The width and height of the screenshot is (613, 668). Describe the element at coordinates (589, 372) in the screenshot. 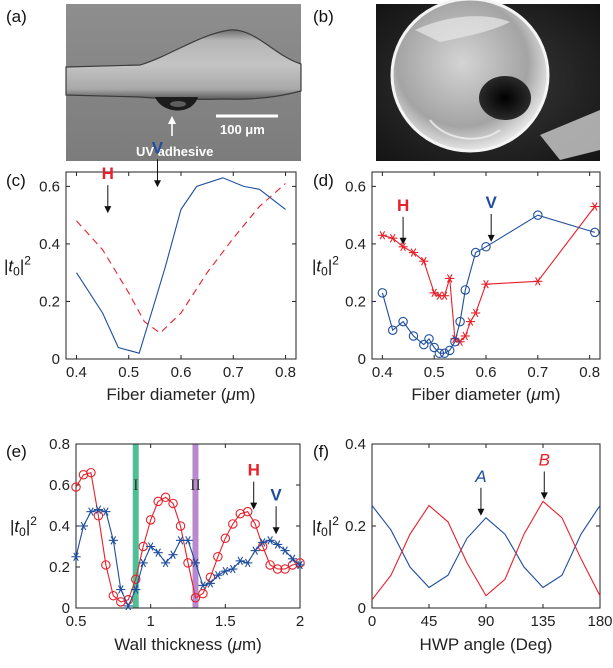

I see `x-tick-label: 0.8` at that location.